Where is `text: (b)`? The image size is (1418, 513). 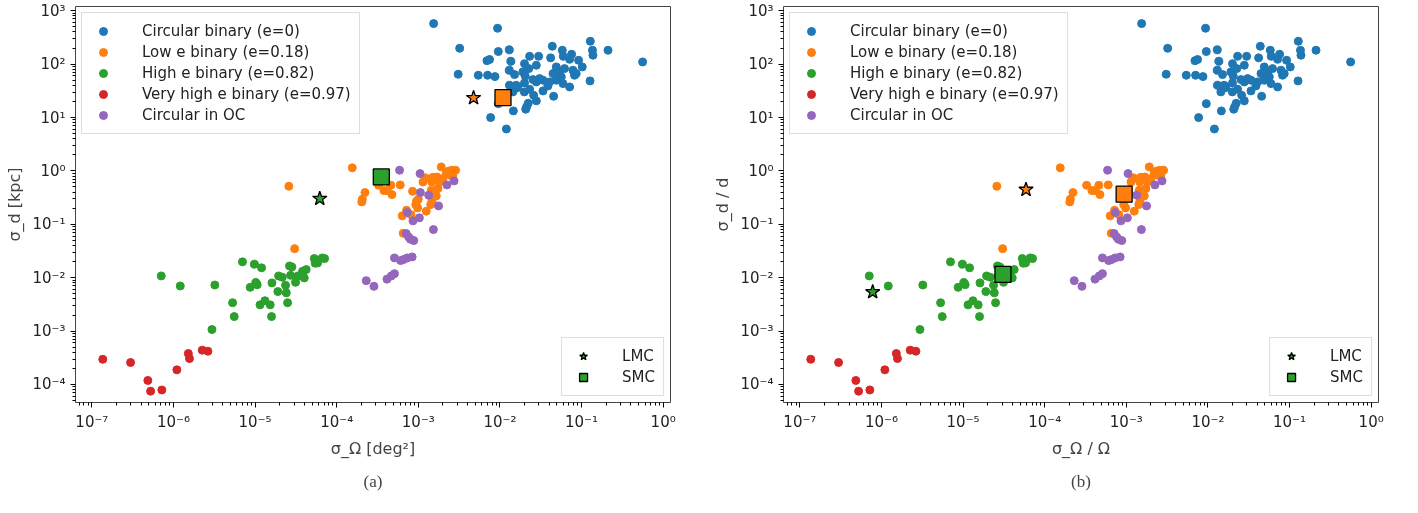 text: (b) is located at coordinates (1081, 481).